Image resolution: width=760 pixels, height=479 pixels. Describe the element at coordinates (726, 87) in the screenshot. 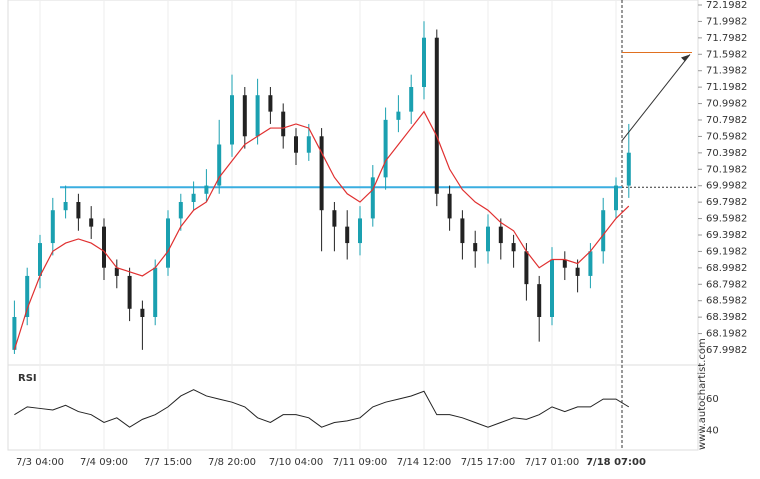

I see `y-tick-label: 71.1982` at that location.